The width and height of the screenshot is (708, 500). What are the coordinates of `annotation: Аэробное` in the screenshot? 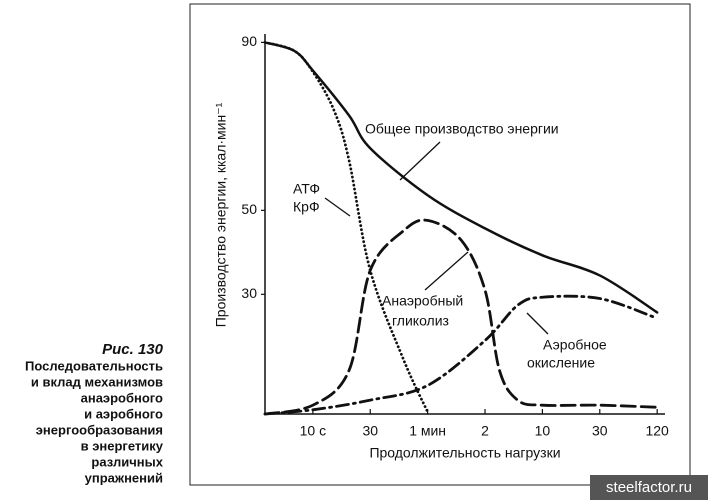 It's located at (575, 345).